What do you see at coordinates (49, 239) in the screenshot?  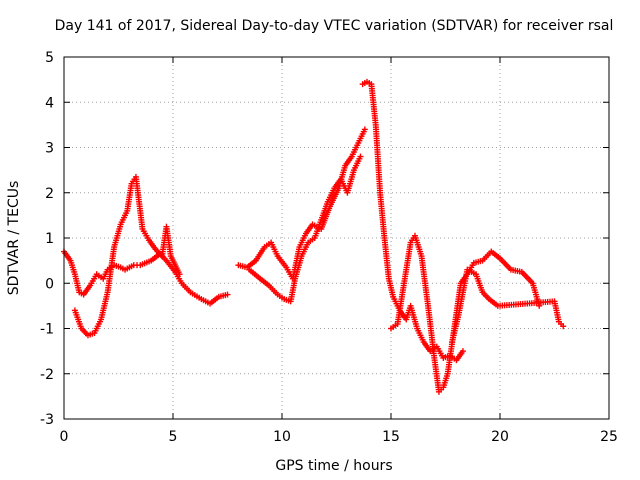 I see `y-tick-label: 1` at bounding box center [49, 239].